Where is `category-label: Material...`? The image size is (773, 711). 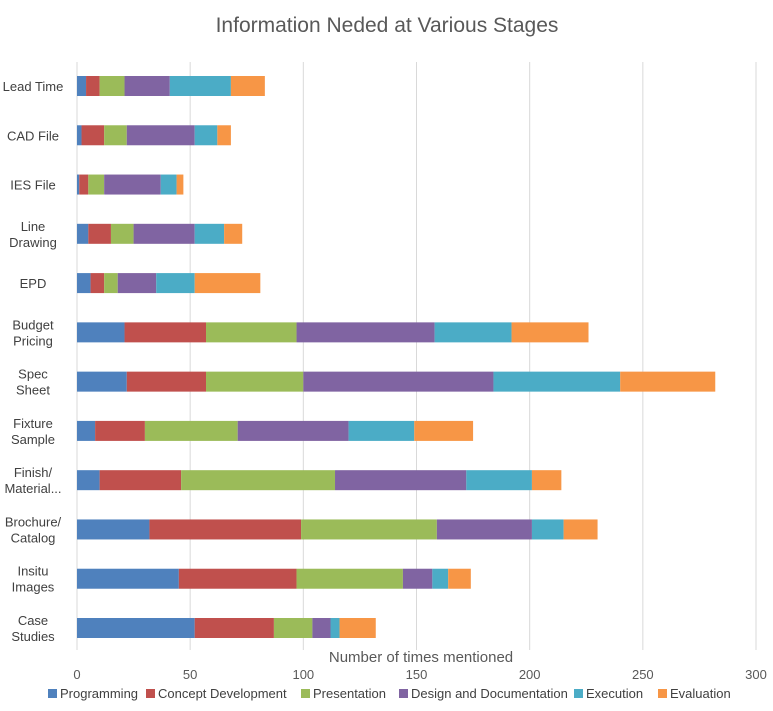 category-label: Material... is located at coordinates (32, 488).